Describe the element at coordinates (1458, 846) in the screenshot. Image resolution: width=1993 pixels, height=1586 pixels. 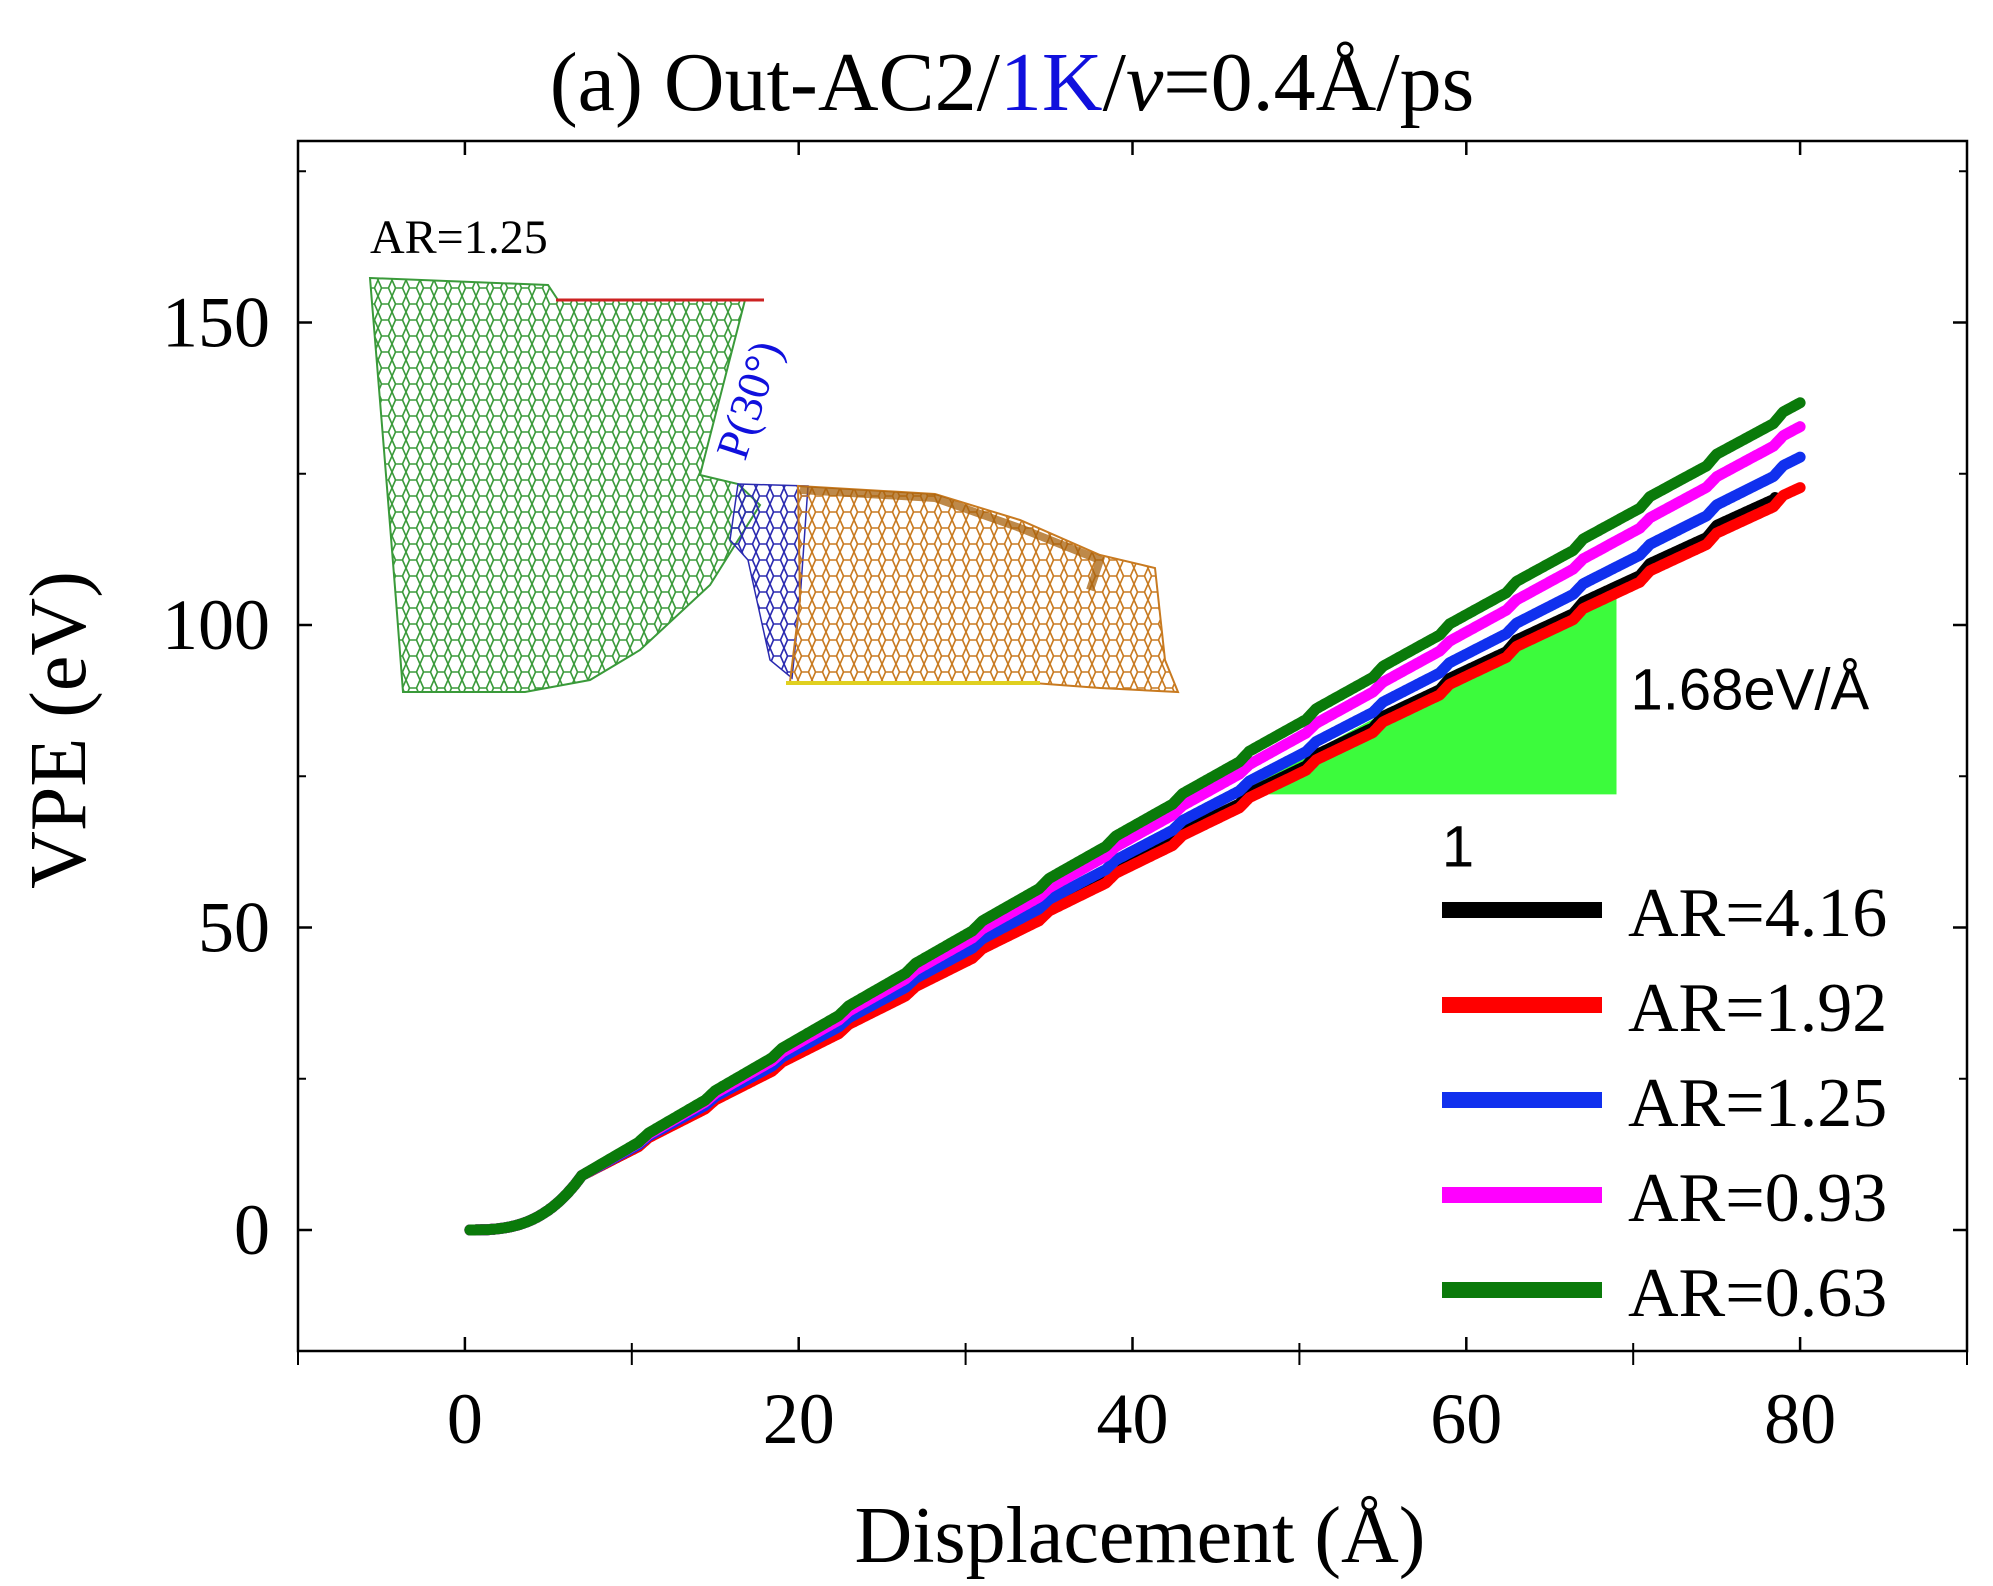
I see `slope-run-label: 1` at that location.